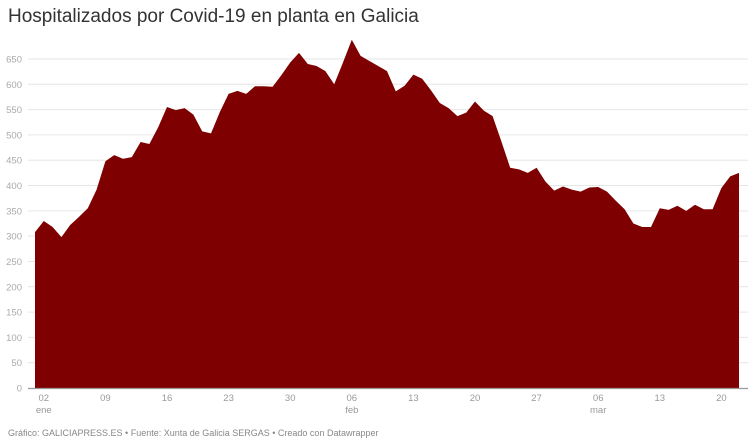 Image resolution: width=756 pixels, height=447 pixels. I want to click on y-axis-labels: 0 50 100 150 200 250 300 350 400 450 500 550 600 650, so click(14, 224).